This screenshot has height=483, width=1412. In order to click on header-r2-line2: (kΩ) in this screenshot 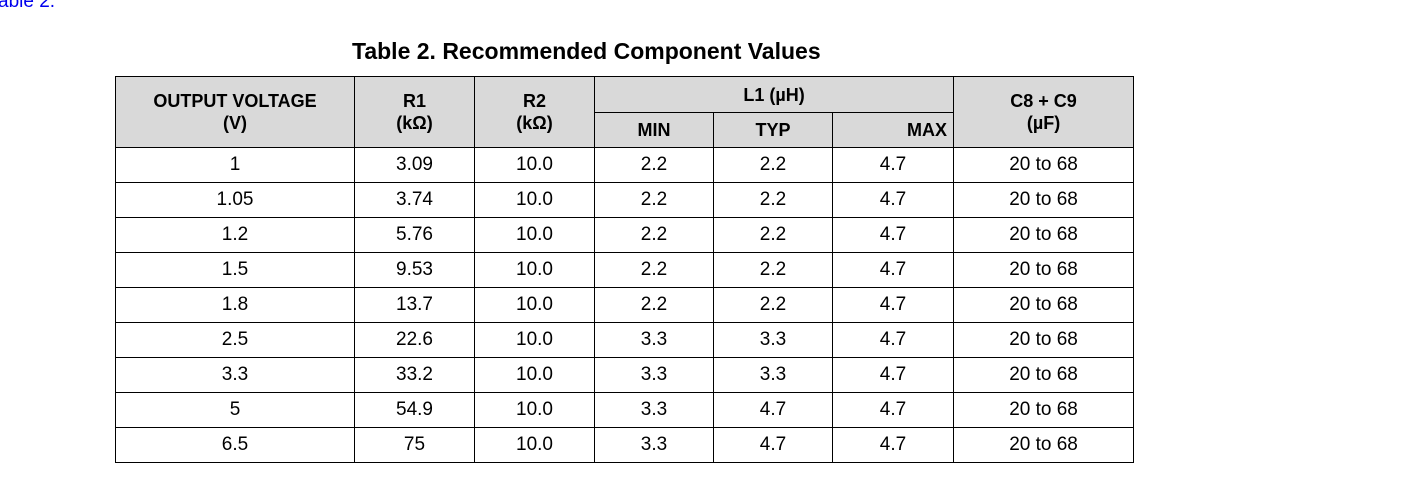, I will do `click(534, 123)`.